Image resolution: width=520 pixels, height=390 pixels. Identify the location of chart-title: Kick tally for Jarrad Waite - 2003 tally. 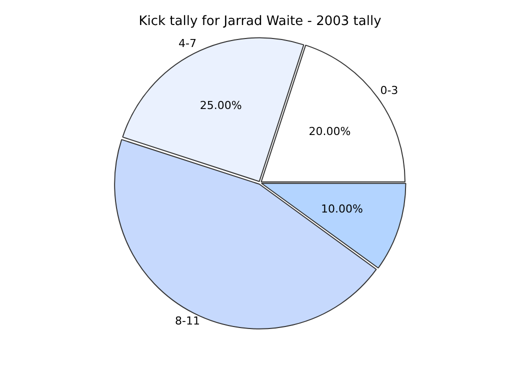
(260, 22).